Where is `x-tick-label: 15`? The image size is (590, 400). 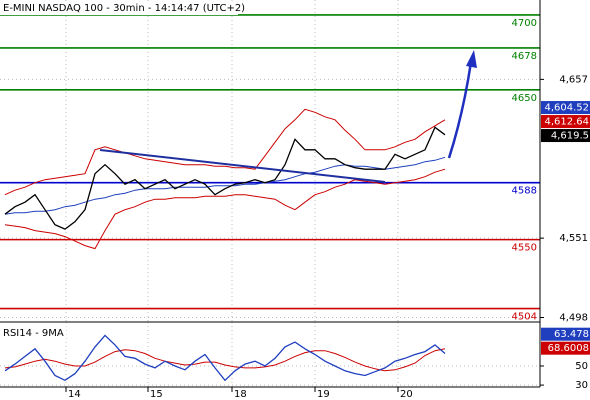
x-tick-label: 15 is located at coordinates (156, 394).